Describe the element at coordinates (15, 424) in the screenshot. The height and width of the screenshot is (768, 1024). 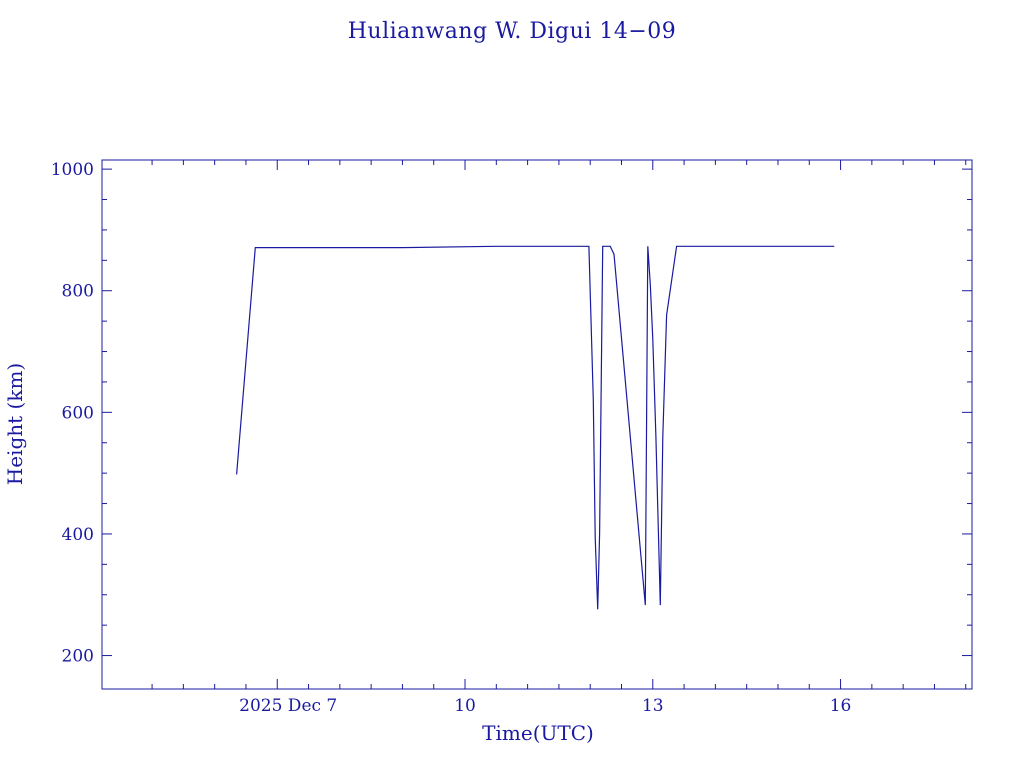
I see `y-axis-label: Height (km)` at that location.